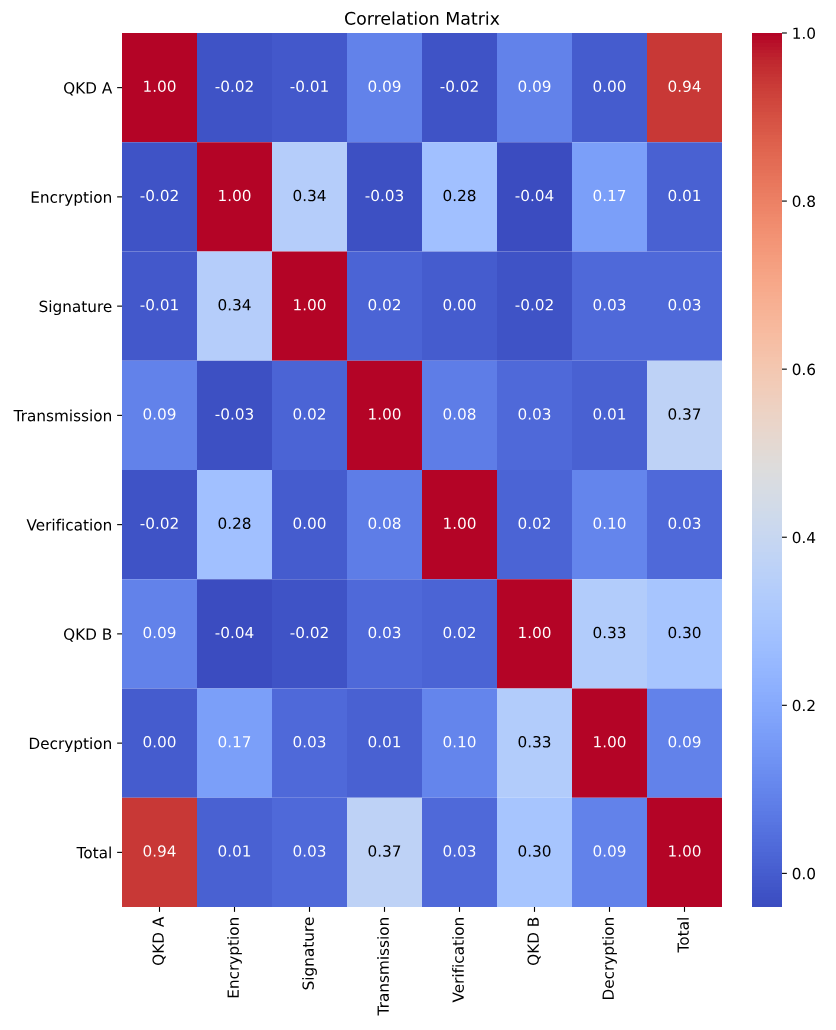  I want to click on color-bar-label: 0.2, so click(803, 705).